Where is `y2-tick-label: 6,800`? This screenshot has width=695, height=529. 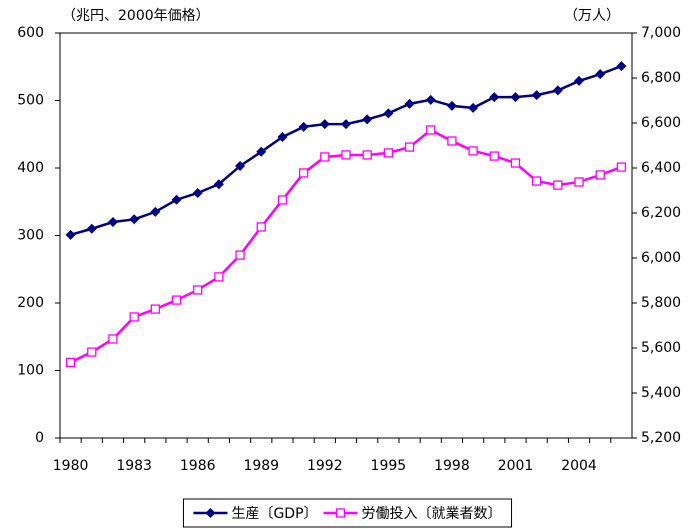
y2-tick-label: 6,800 is located at coordinates (661, 78).